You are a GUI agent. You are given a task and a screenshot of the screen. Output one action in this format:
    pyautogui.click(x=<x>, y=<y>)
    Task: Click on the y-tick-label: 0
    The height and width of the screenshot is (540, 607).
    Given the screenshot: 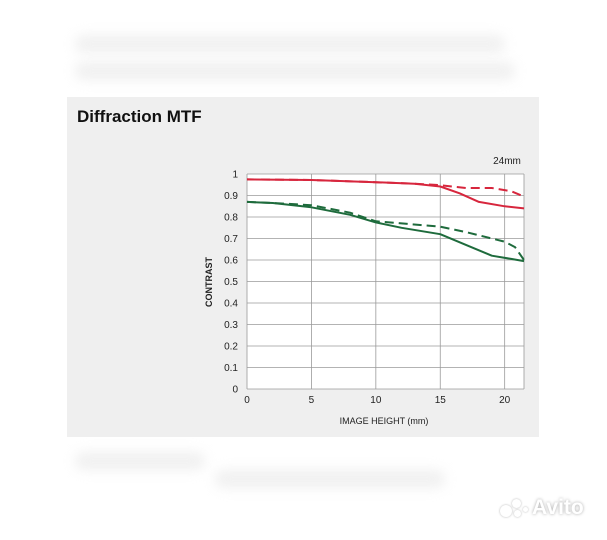 What is the action you would take?
    pyautogui.click(x=235, y=390)
    